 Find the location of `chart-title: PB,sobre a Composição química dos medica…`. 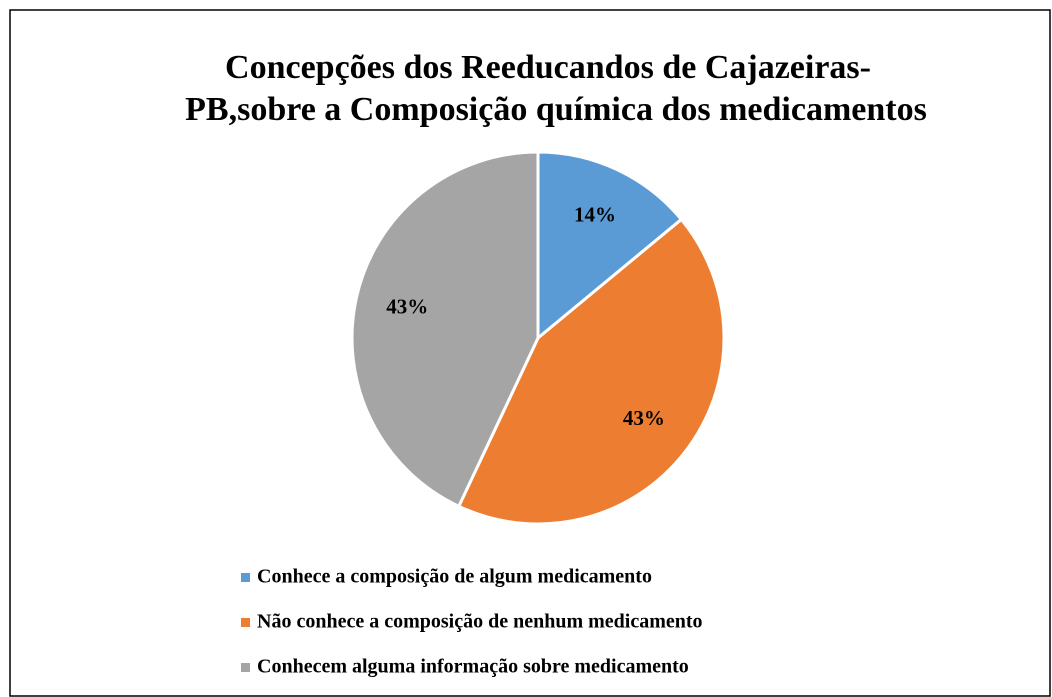

chart-title: PB,sobre a Composição química dos medica… is located at coordinates (556, 109).